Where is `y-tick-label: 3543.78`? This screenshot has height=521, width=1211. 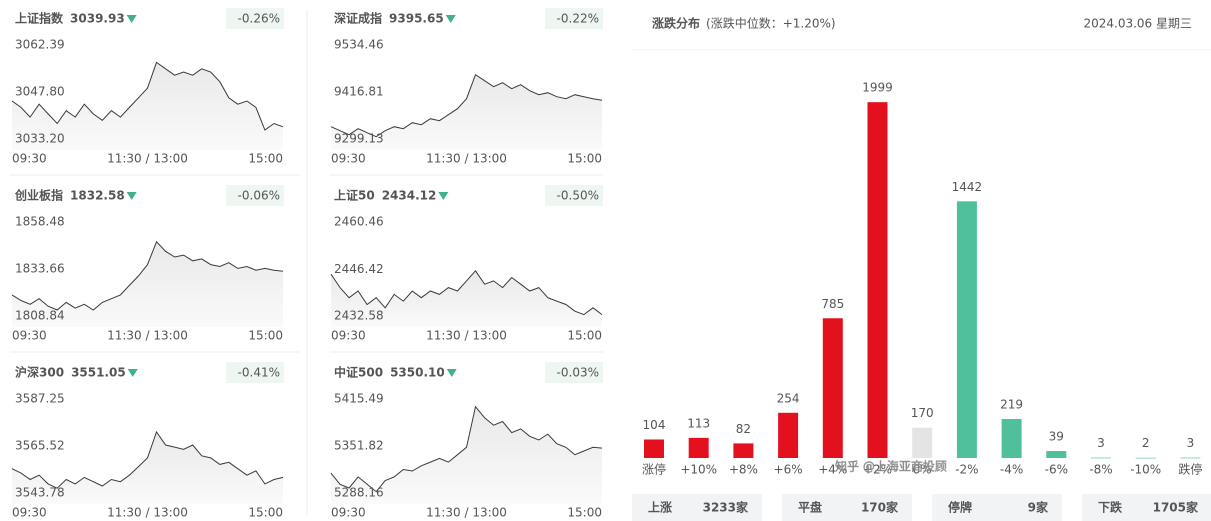 y-tick-label: 3543.78 is located at coordinates (40, 493).